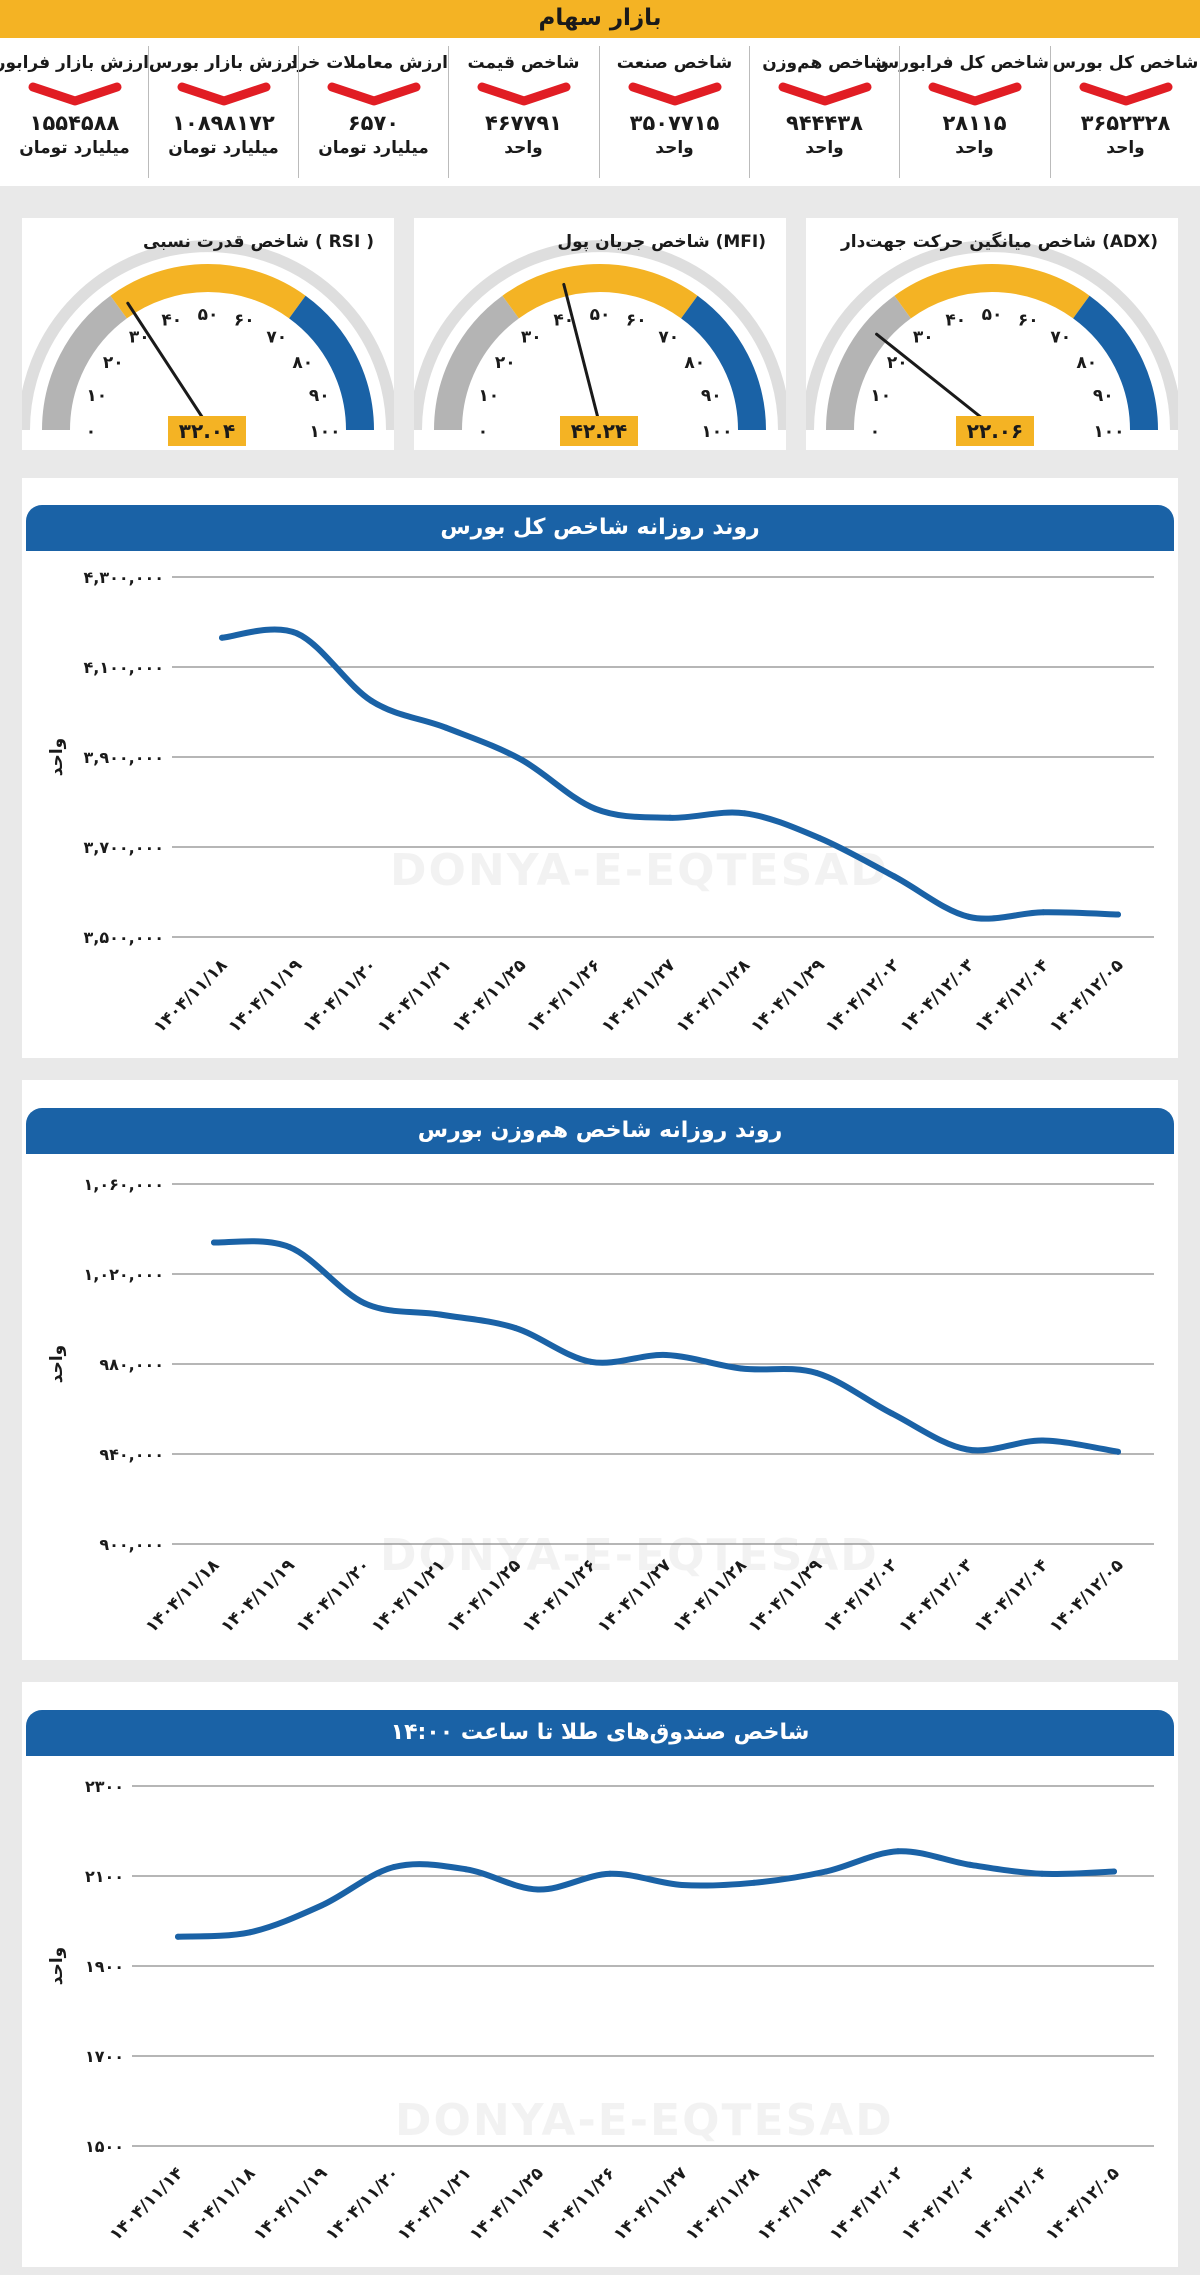 The image size is (1200, 2275). Describe the element at coordinates (523, 63) in the screenshot. I see `stat-label: شاخص قیمت` at that location.